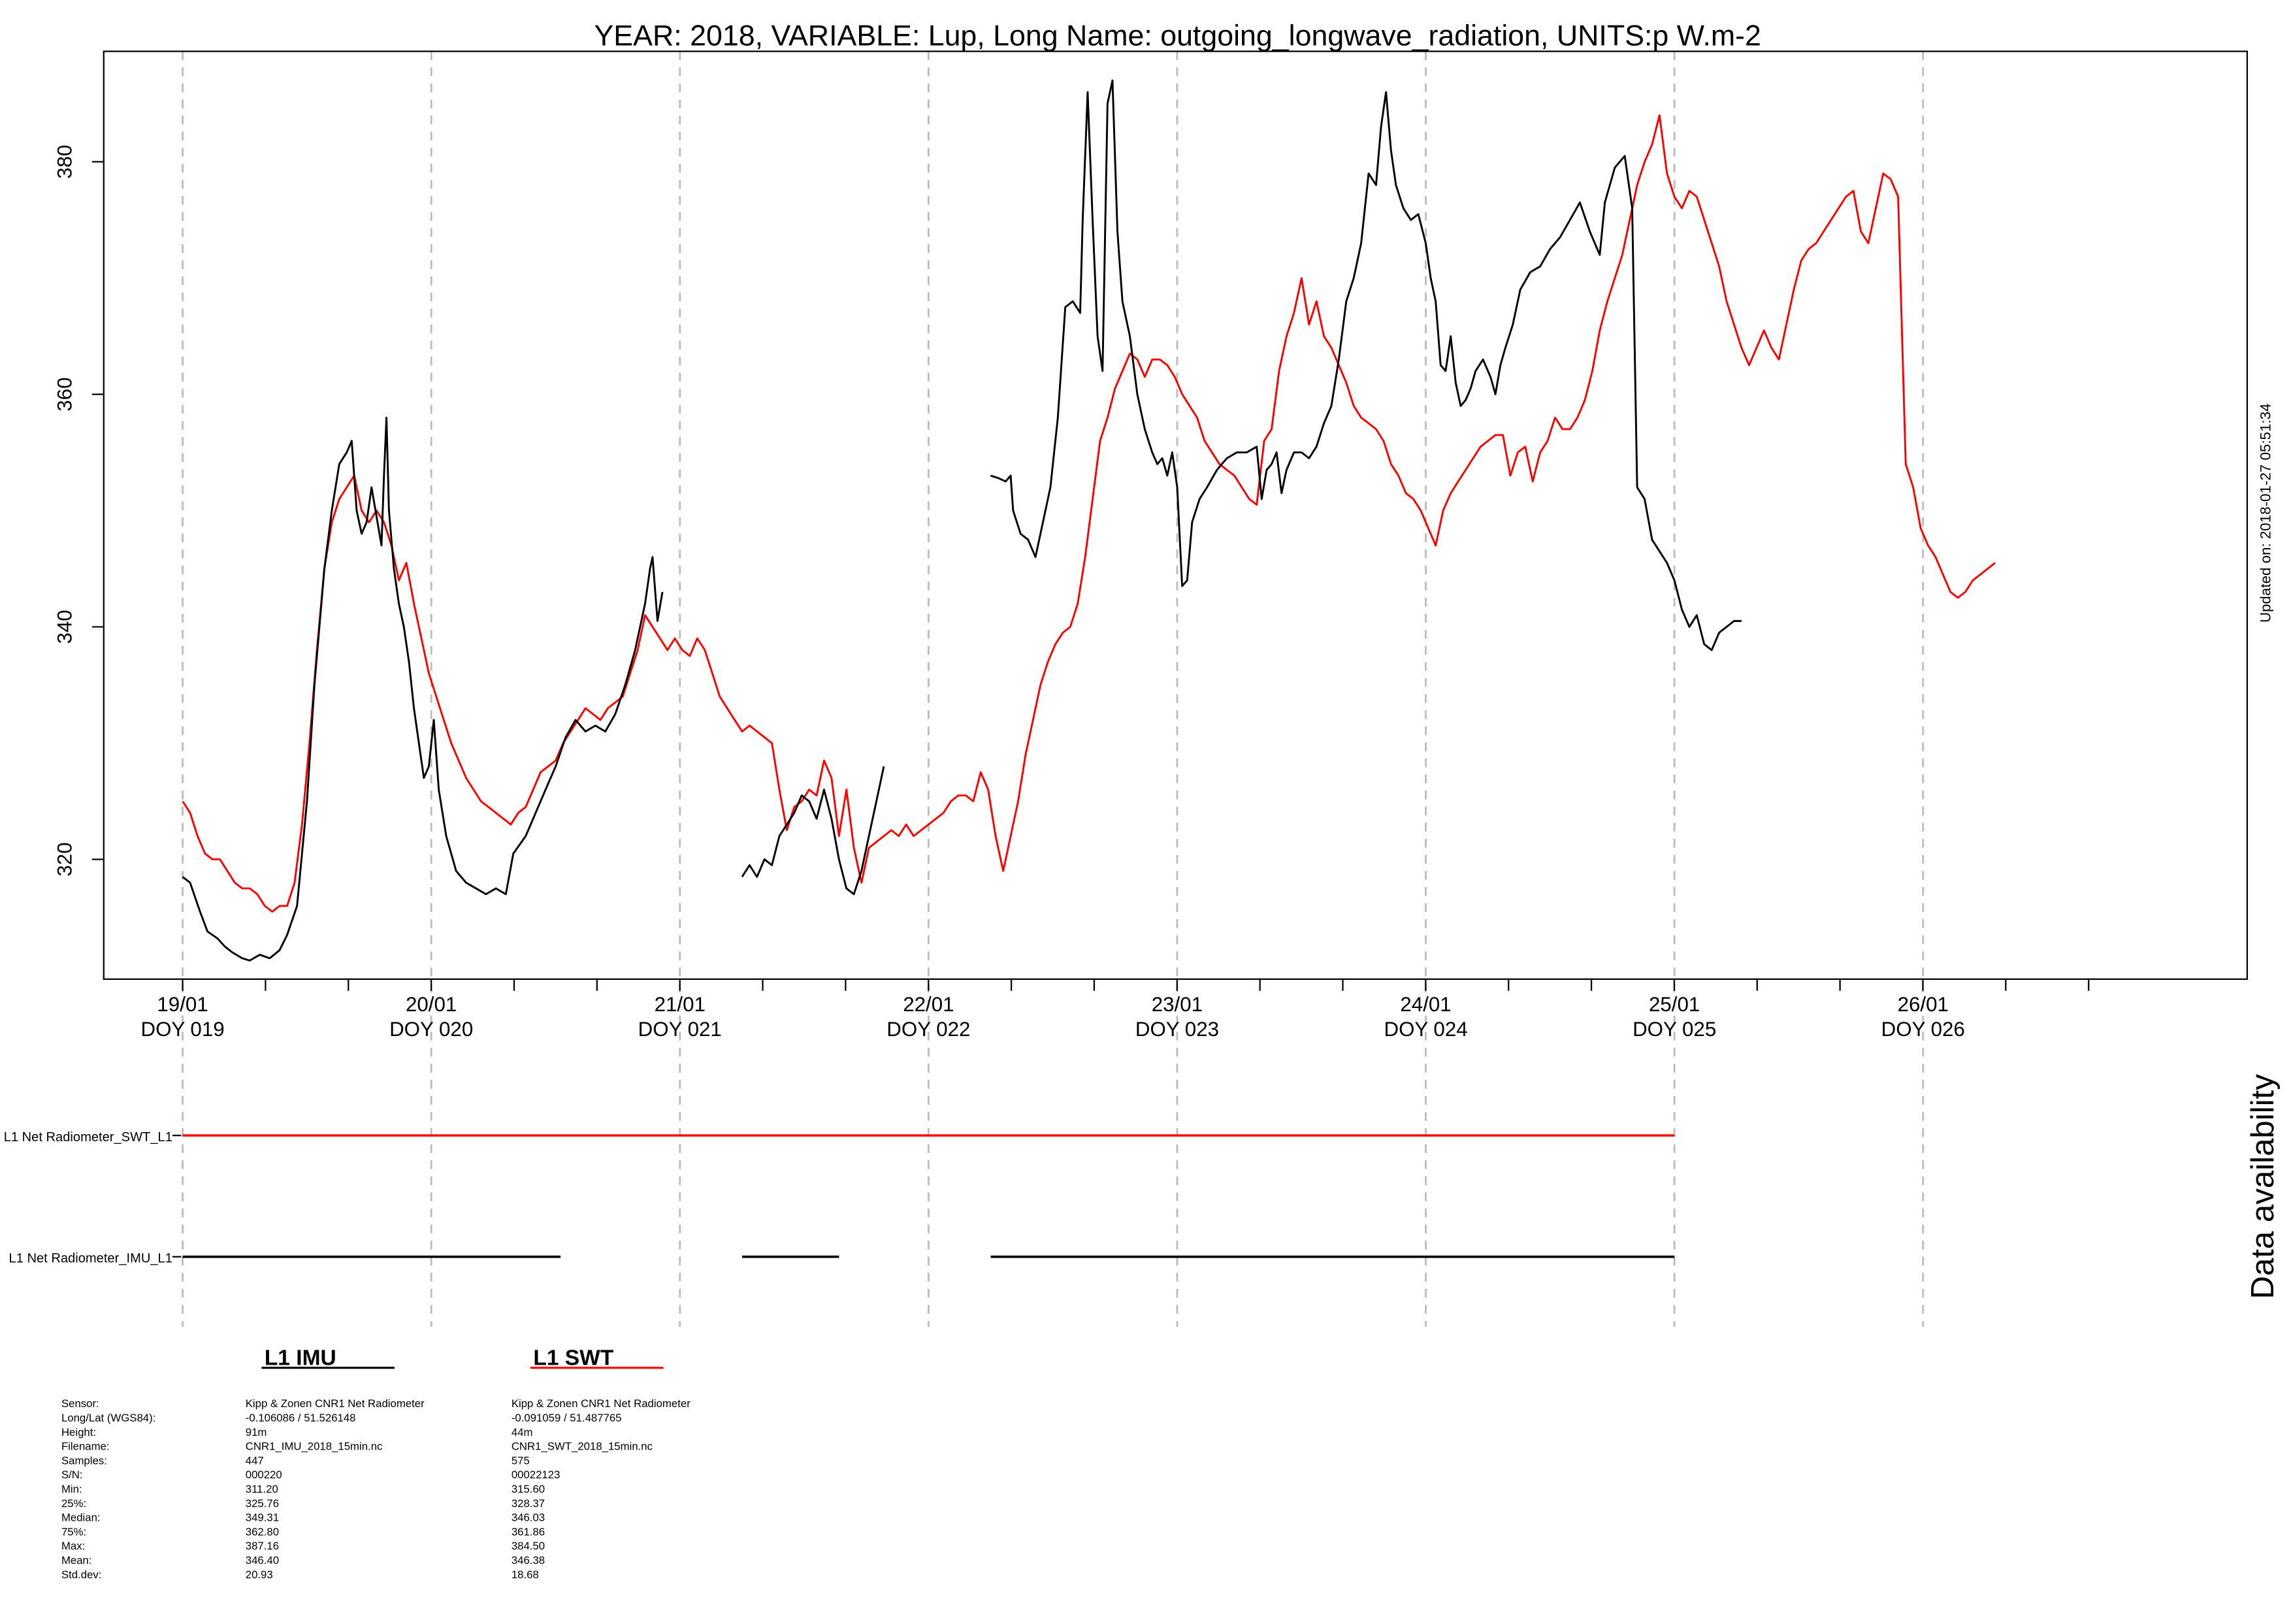  I want to click on info-cell: 346.40, so click(262, 1560).